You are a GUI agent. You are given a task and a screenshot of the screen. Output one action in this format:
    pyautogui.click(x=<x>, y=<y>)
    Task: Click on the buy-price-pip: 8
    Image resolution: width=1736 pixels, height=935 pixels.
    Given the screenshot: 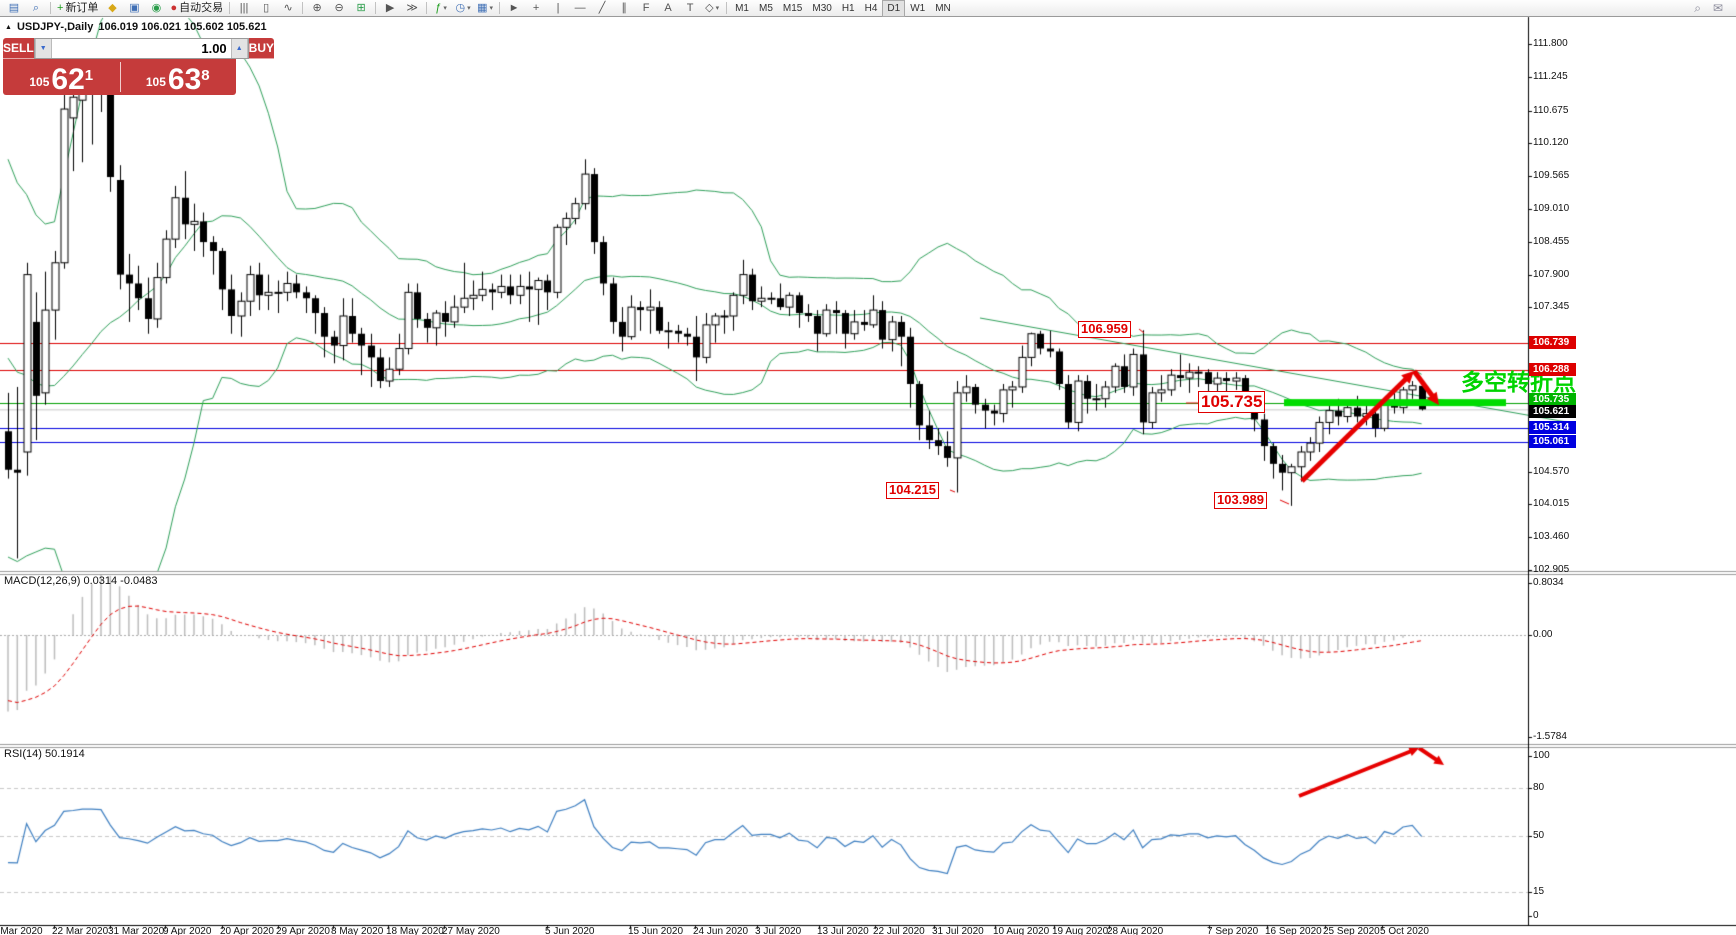 What is the action you would take?
    pyautogui.click(x=205, y=75)
    